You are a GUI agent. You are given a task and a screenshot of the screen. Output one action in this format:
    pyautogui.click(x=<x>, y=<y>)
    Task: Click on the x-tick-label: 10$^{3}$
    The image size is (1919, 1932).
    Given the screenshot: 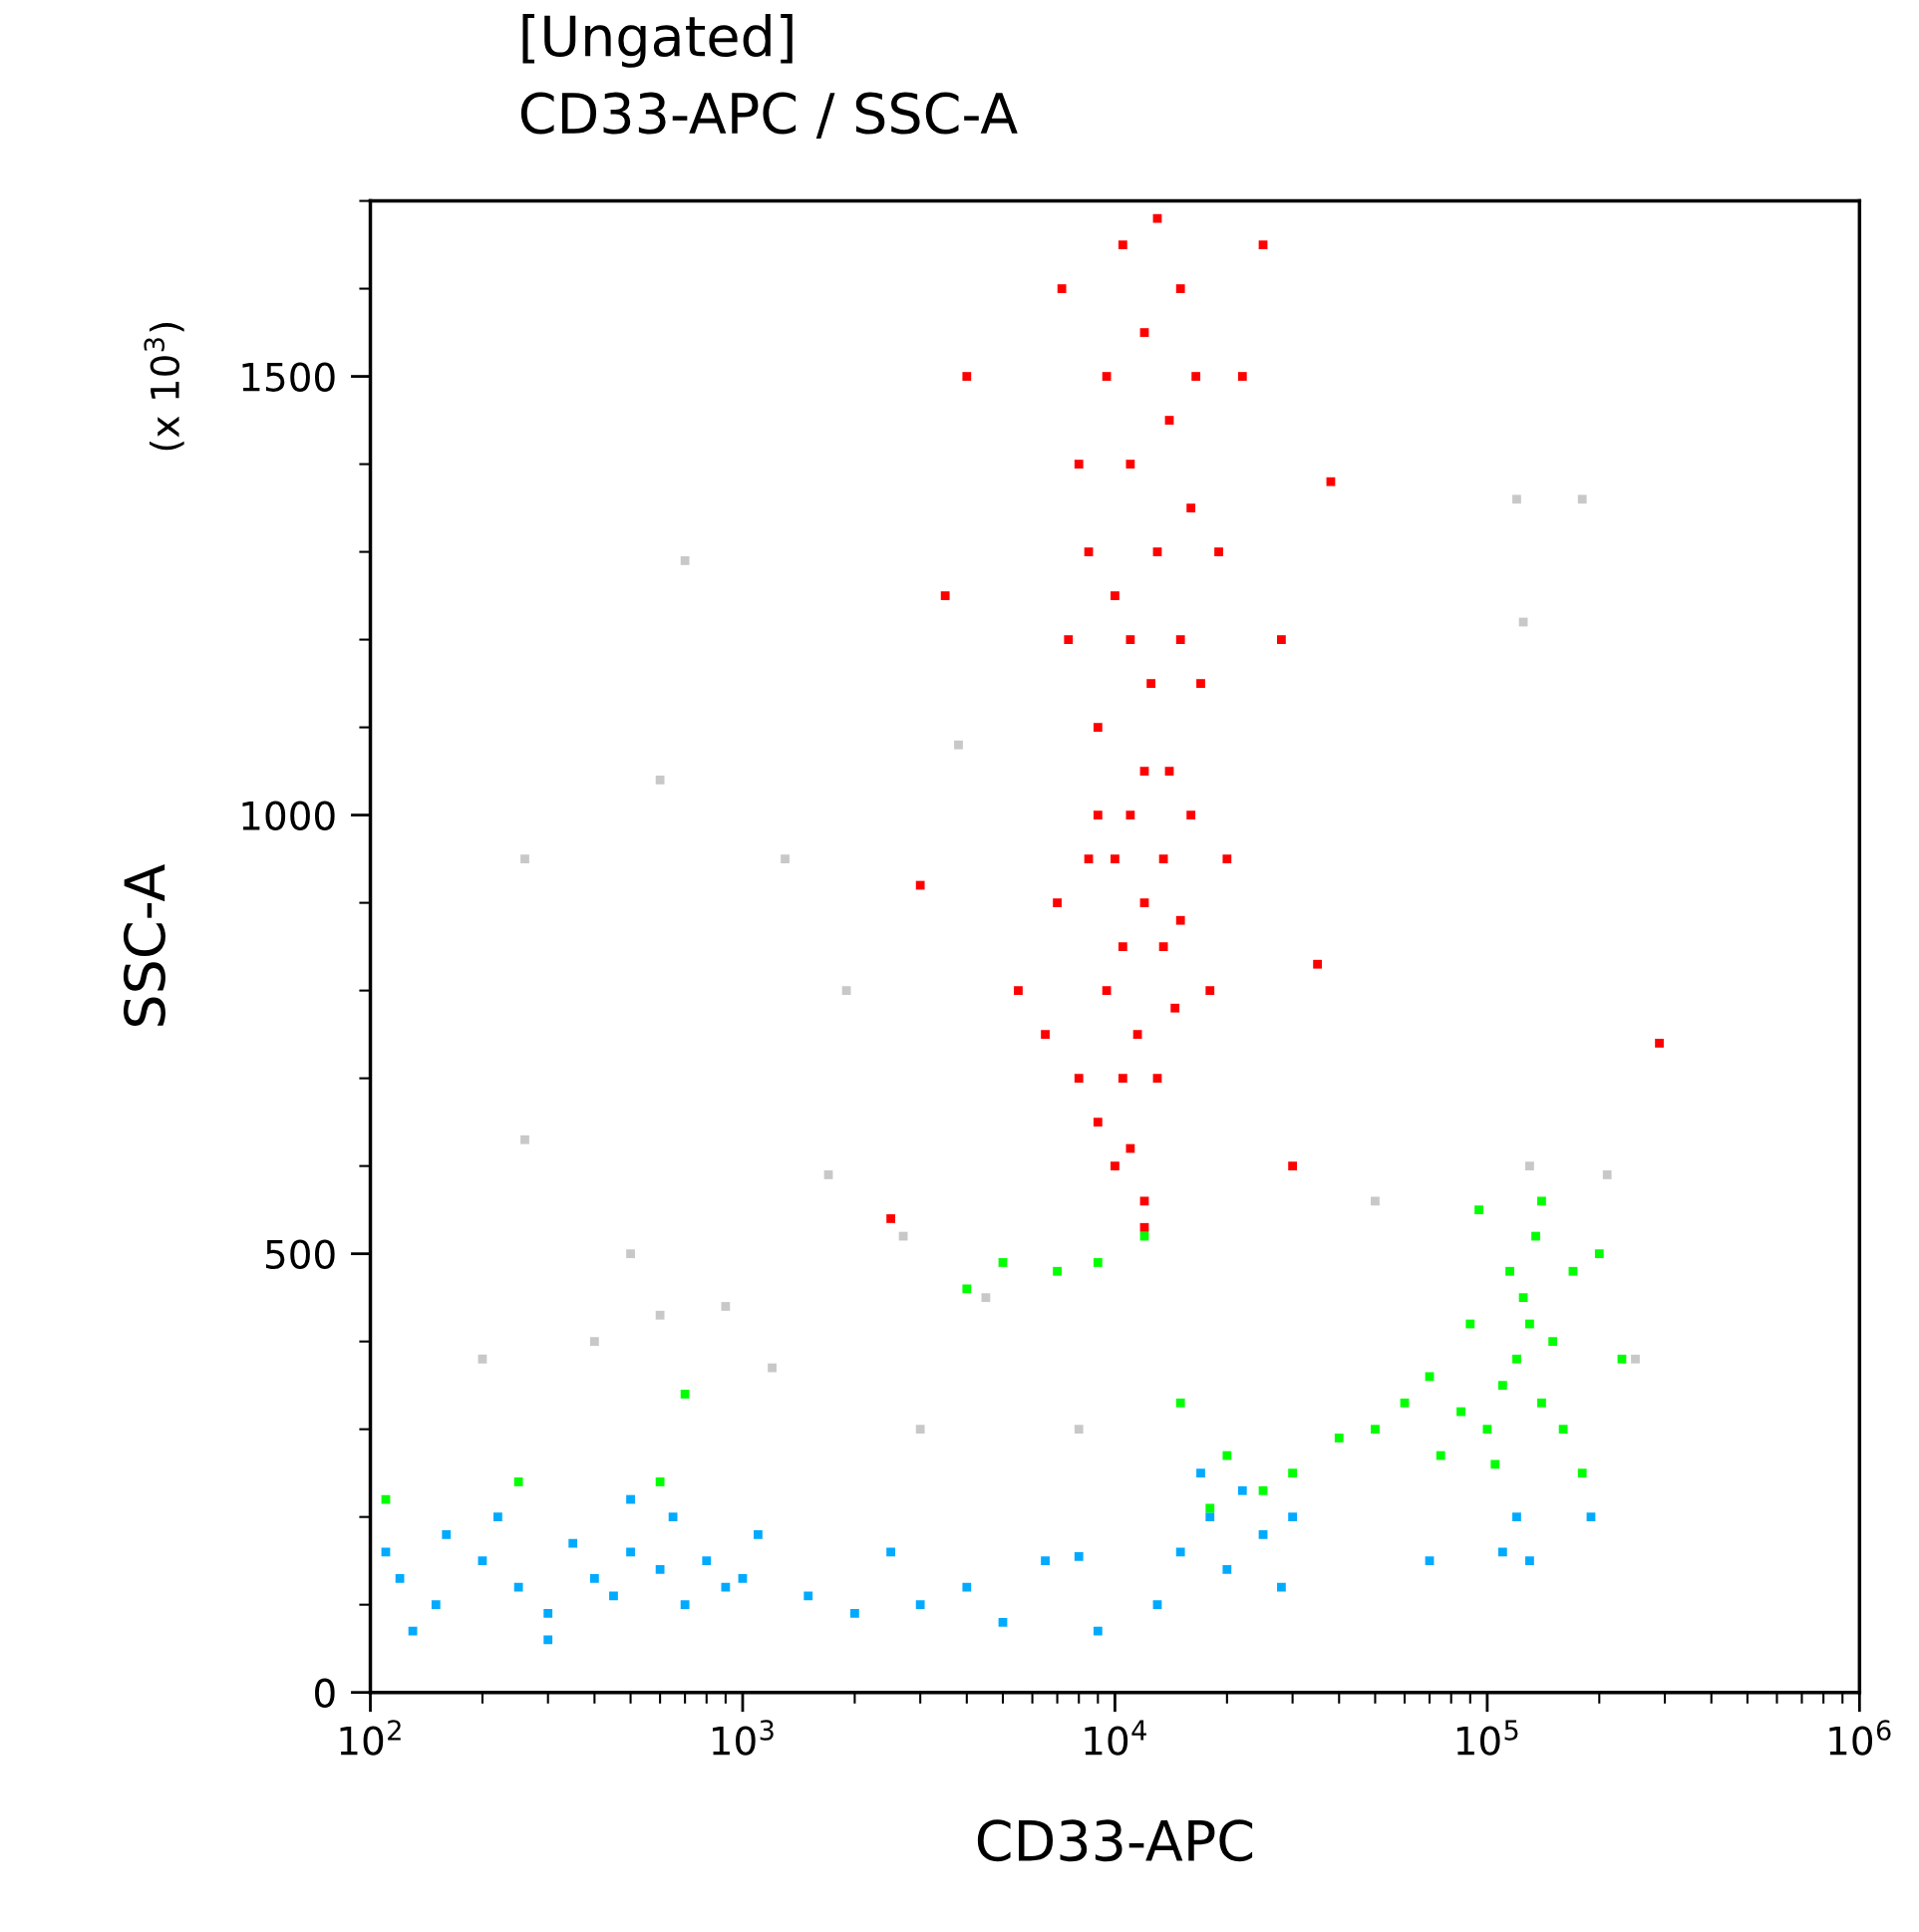 What is the action you would take?
    pyautogui.click(x=743, y=1738)
    